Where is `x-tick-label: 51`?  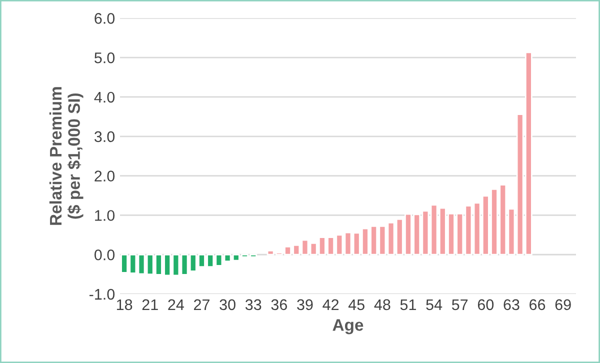
x-tick-label: 51 is located at coordinates (408, 304).